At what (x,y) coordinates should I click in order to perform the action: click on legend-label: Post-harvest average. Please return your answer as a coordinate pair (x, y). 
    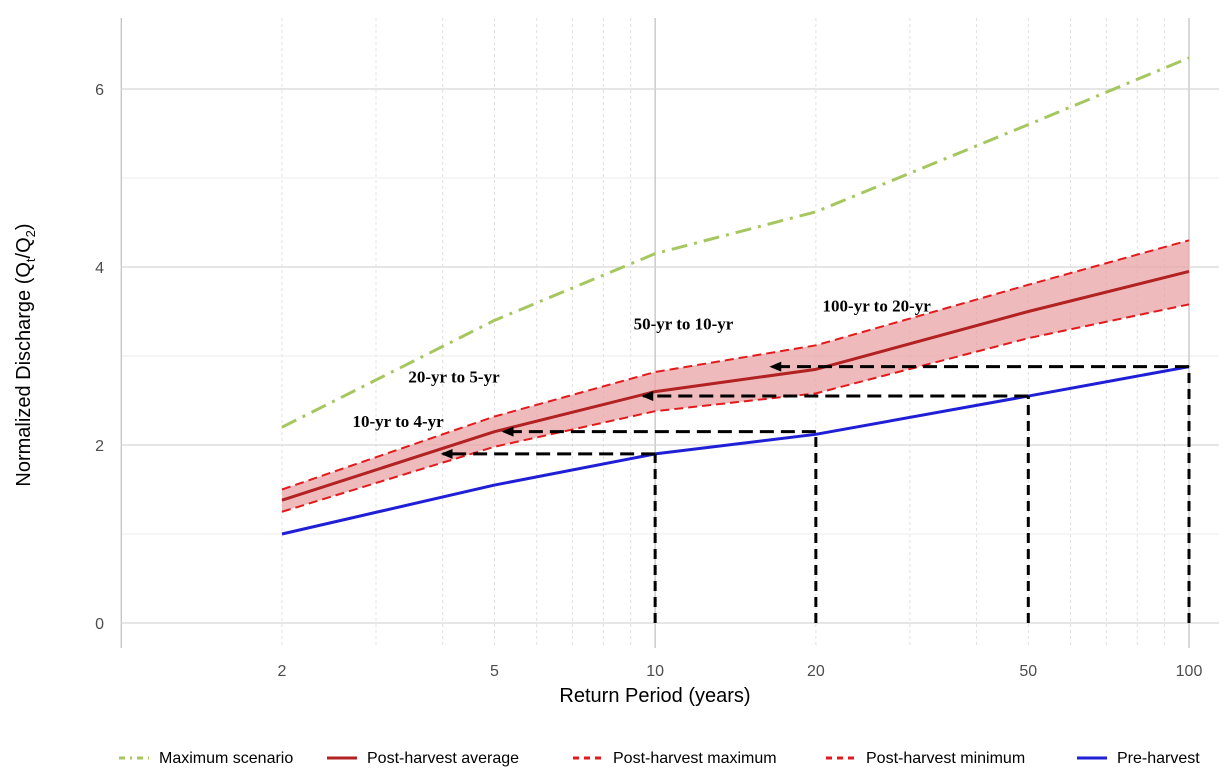
    Looking at the image, I should click on (443, 758).